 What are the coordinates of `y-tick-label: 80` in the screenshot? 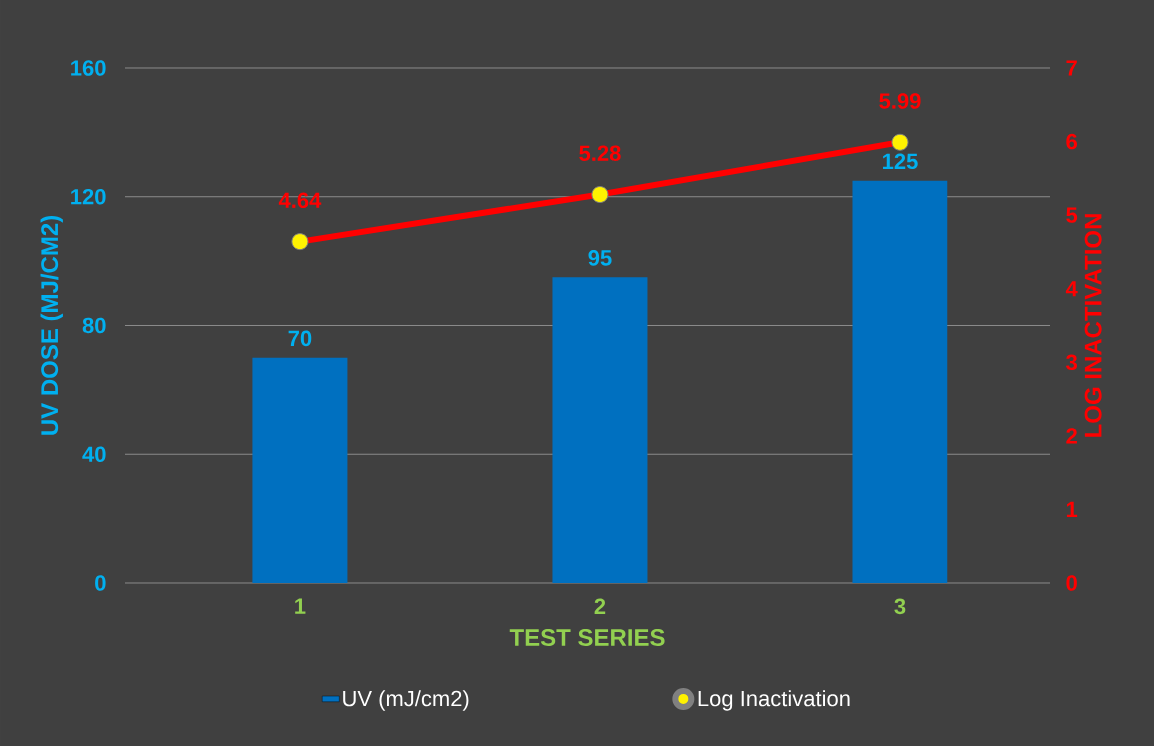 It's located at (94, 325).